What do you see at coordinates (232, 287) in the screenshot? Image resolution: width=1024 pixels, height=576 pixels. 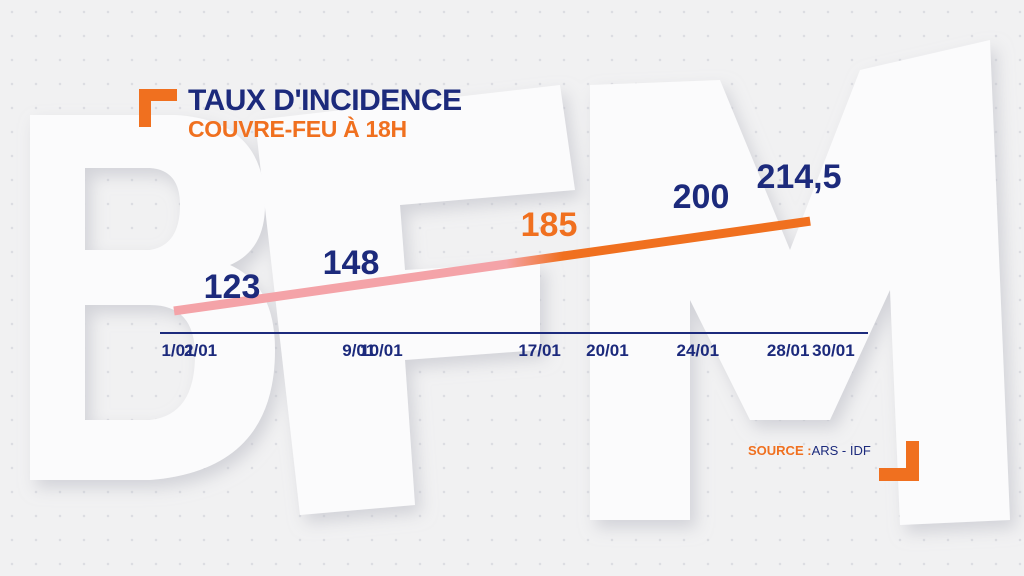 I see `data-label: 123` at bounding box center [232, 287].